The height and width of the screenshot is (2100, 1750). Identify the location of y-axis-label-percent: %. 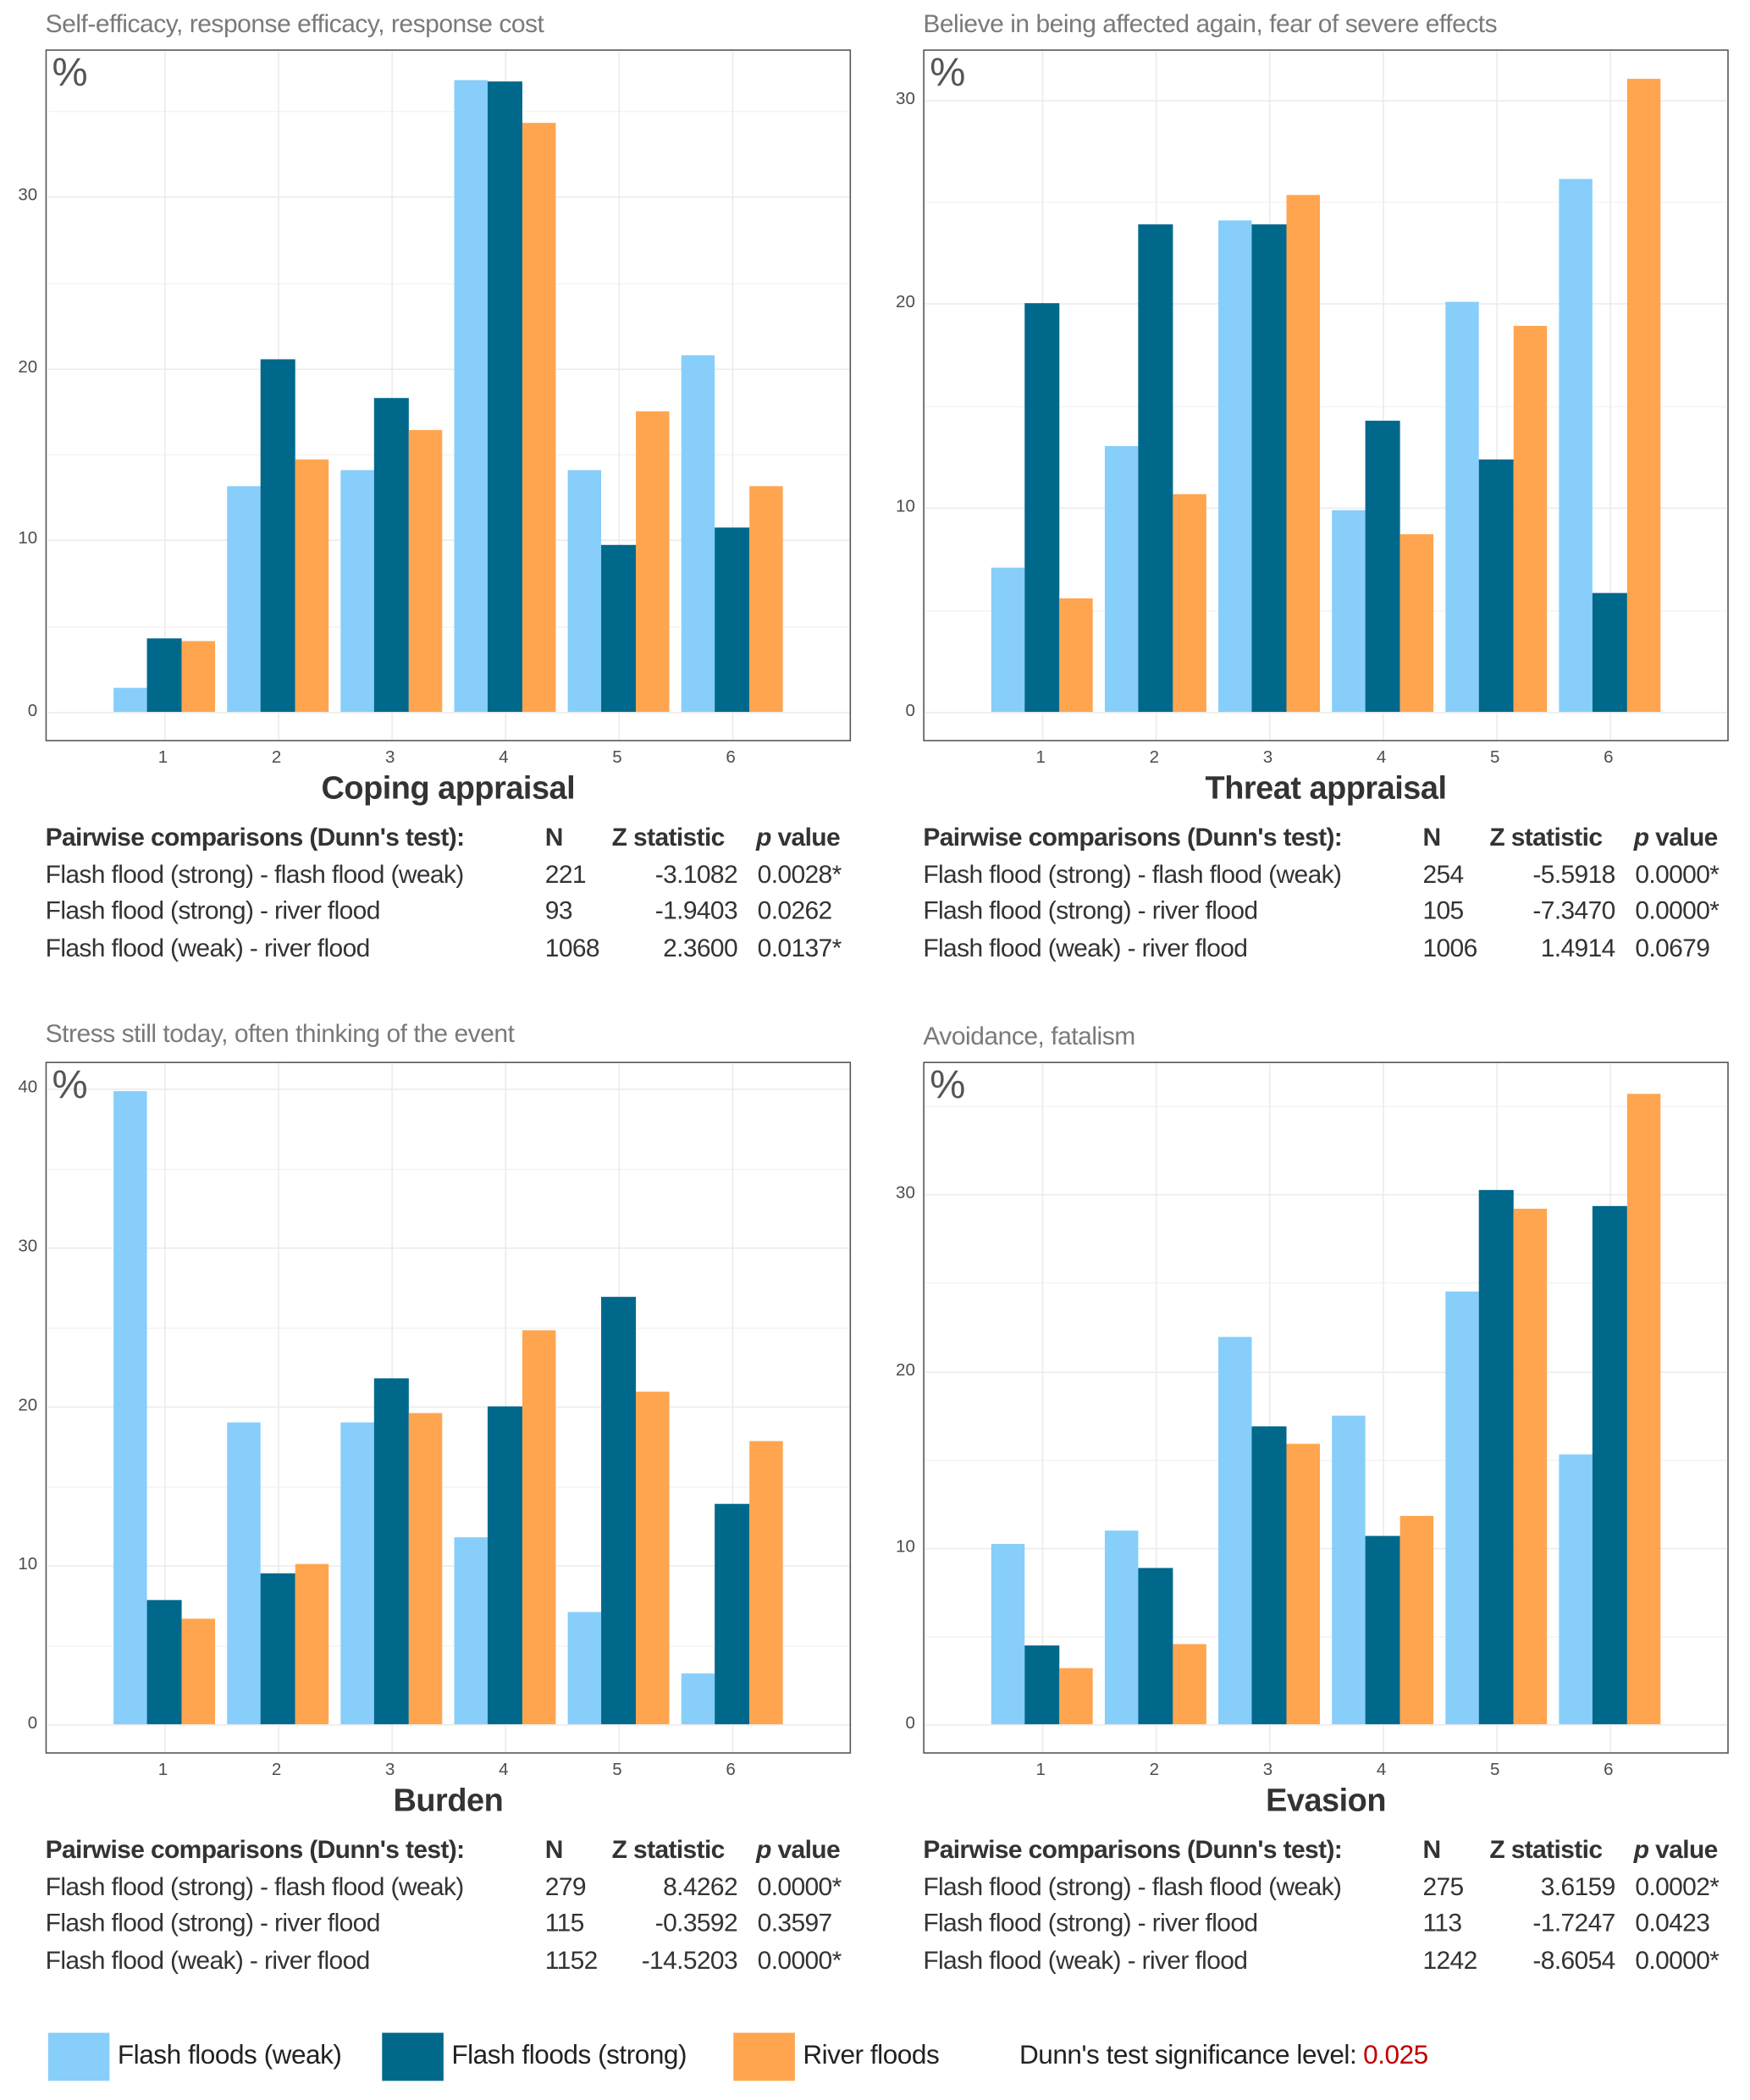
(948, 1086).